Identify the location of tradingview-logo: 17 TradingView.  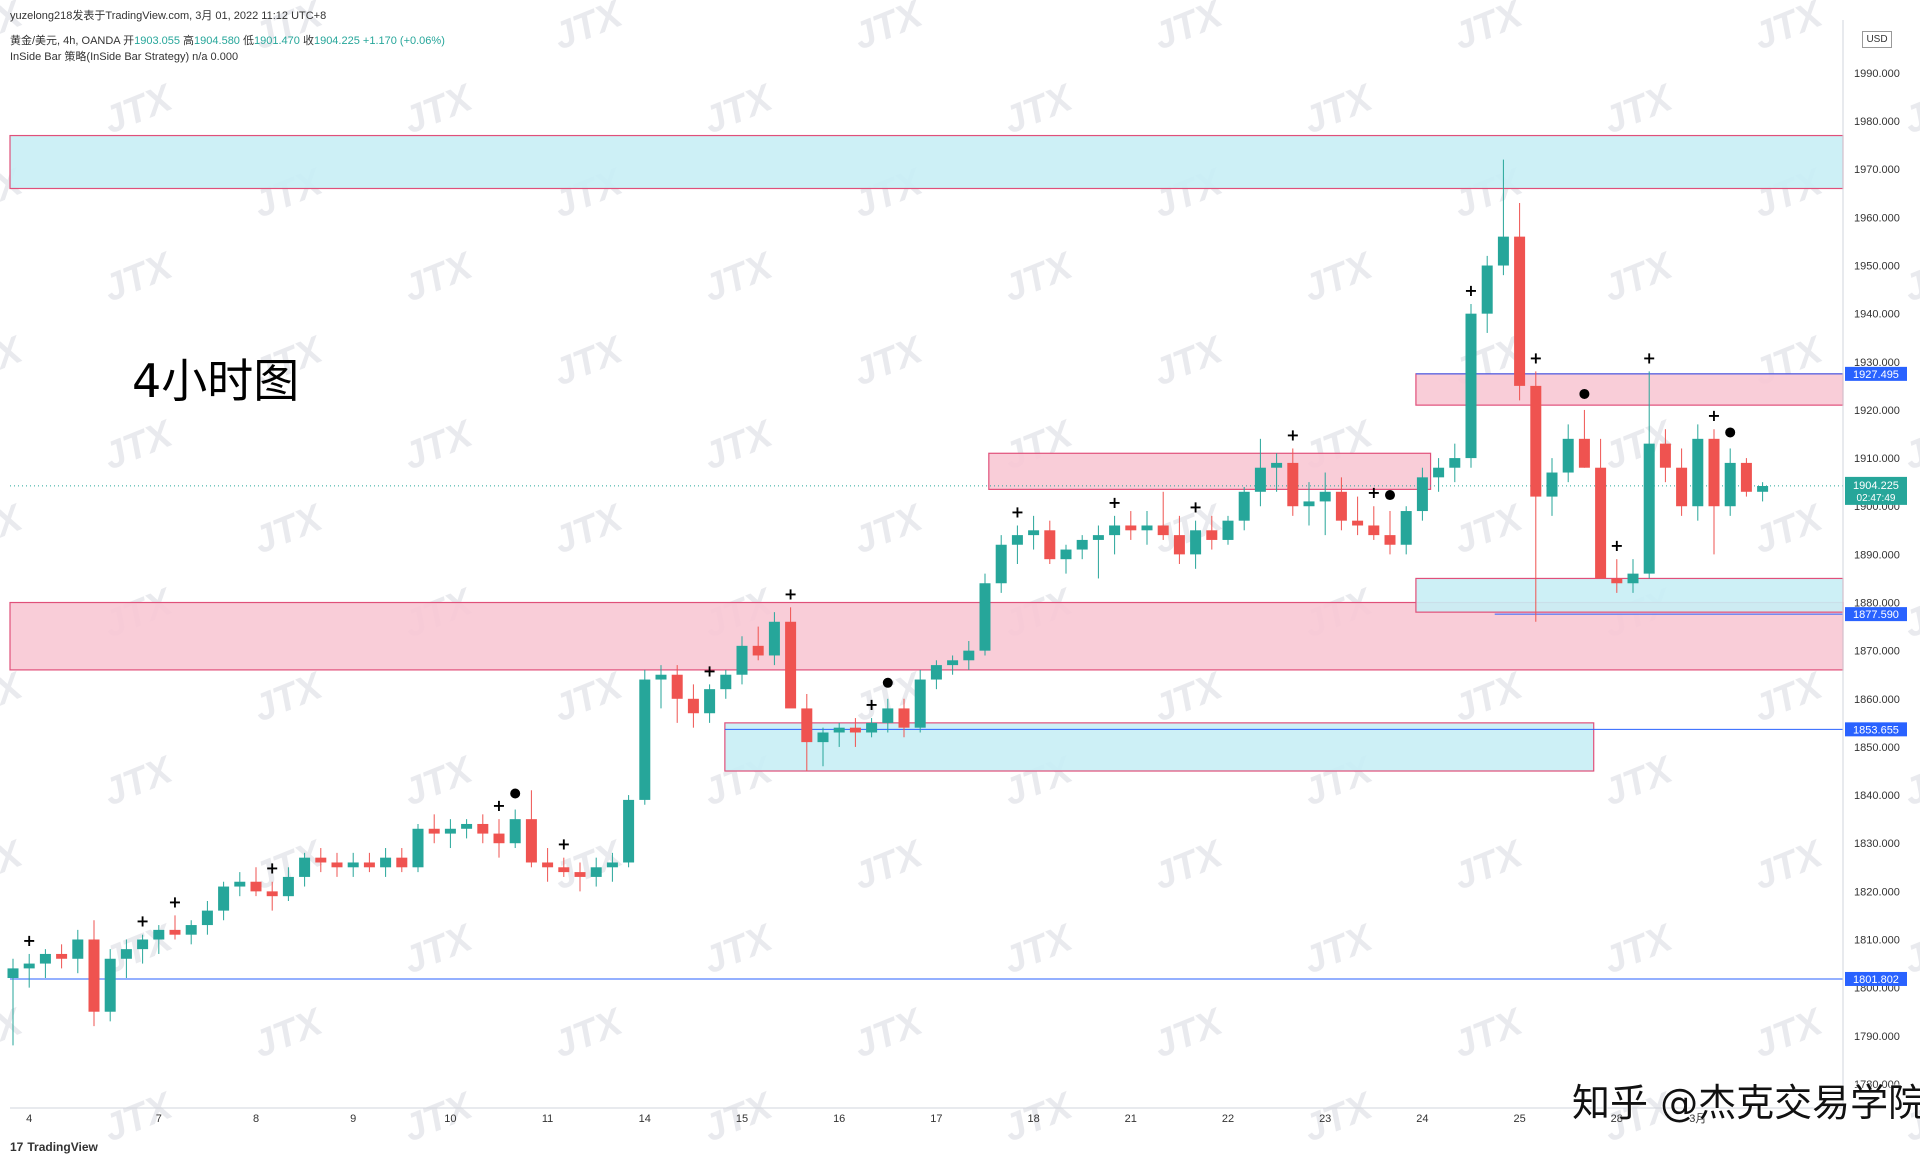
(54, 1147).